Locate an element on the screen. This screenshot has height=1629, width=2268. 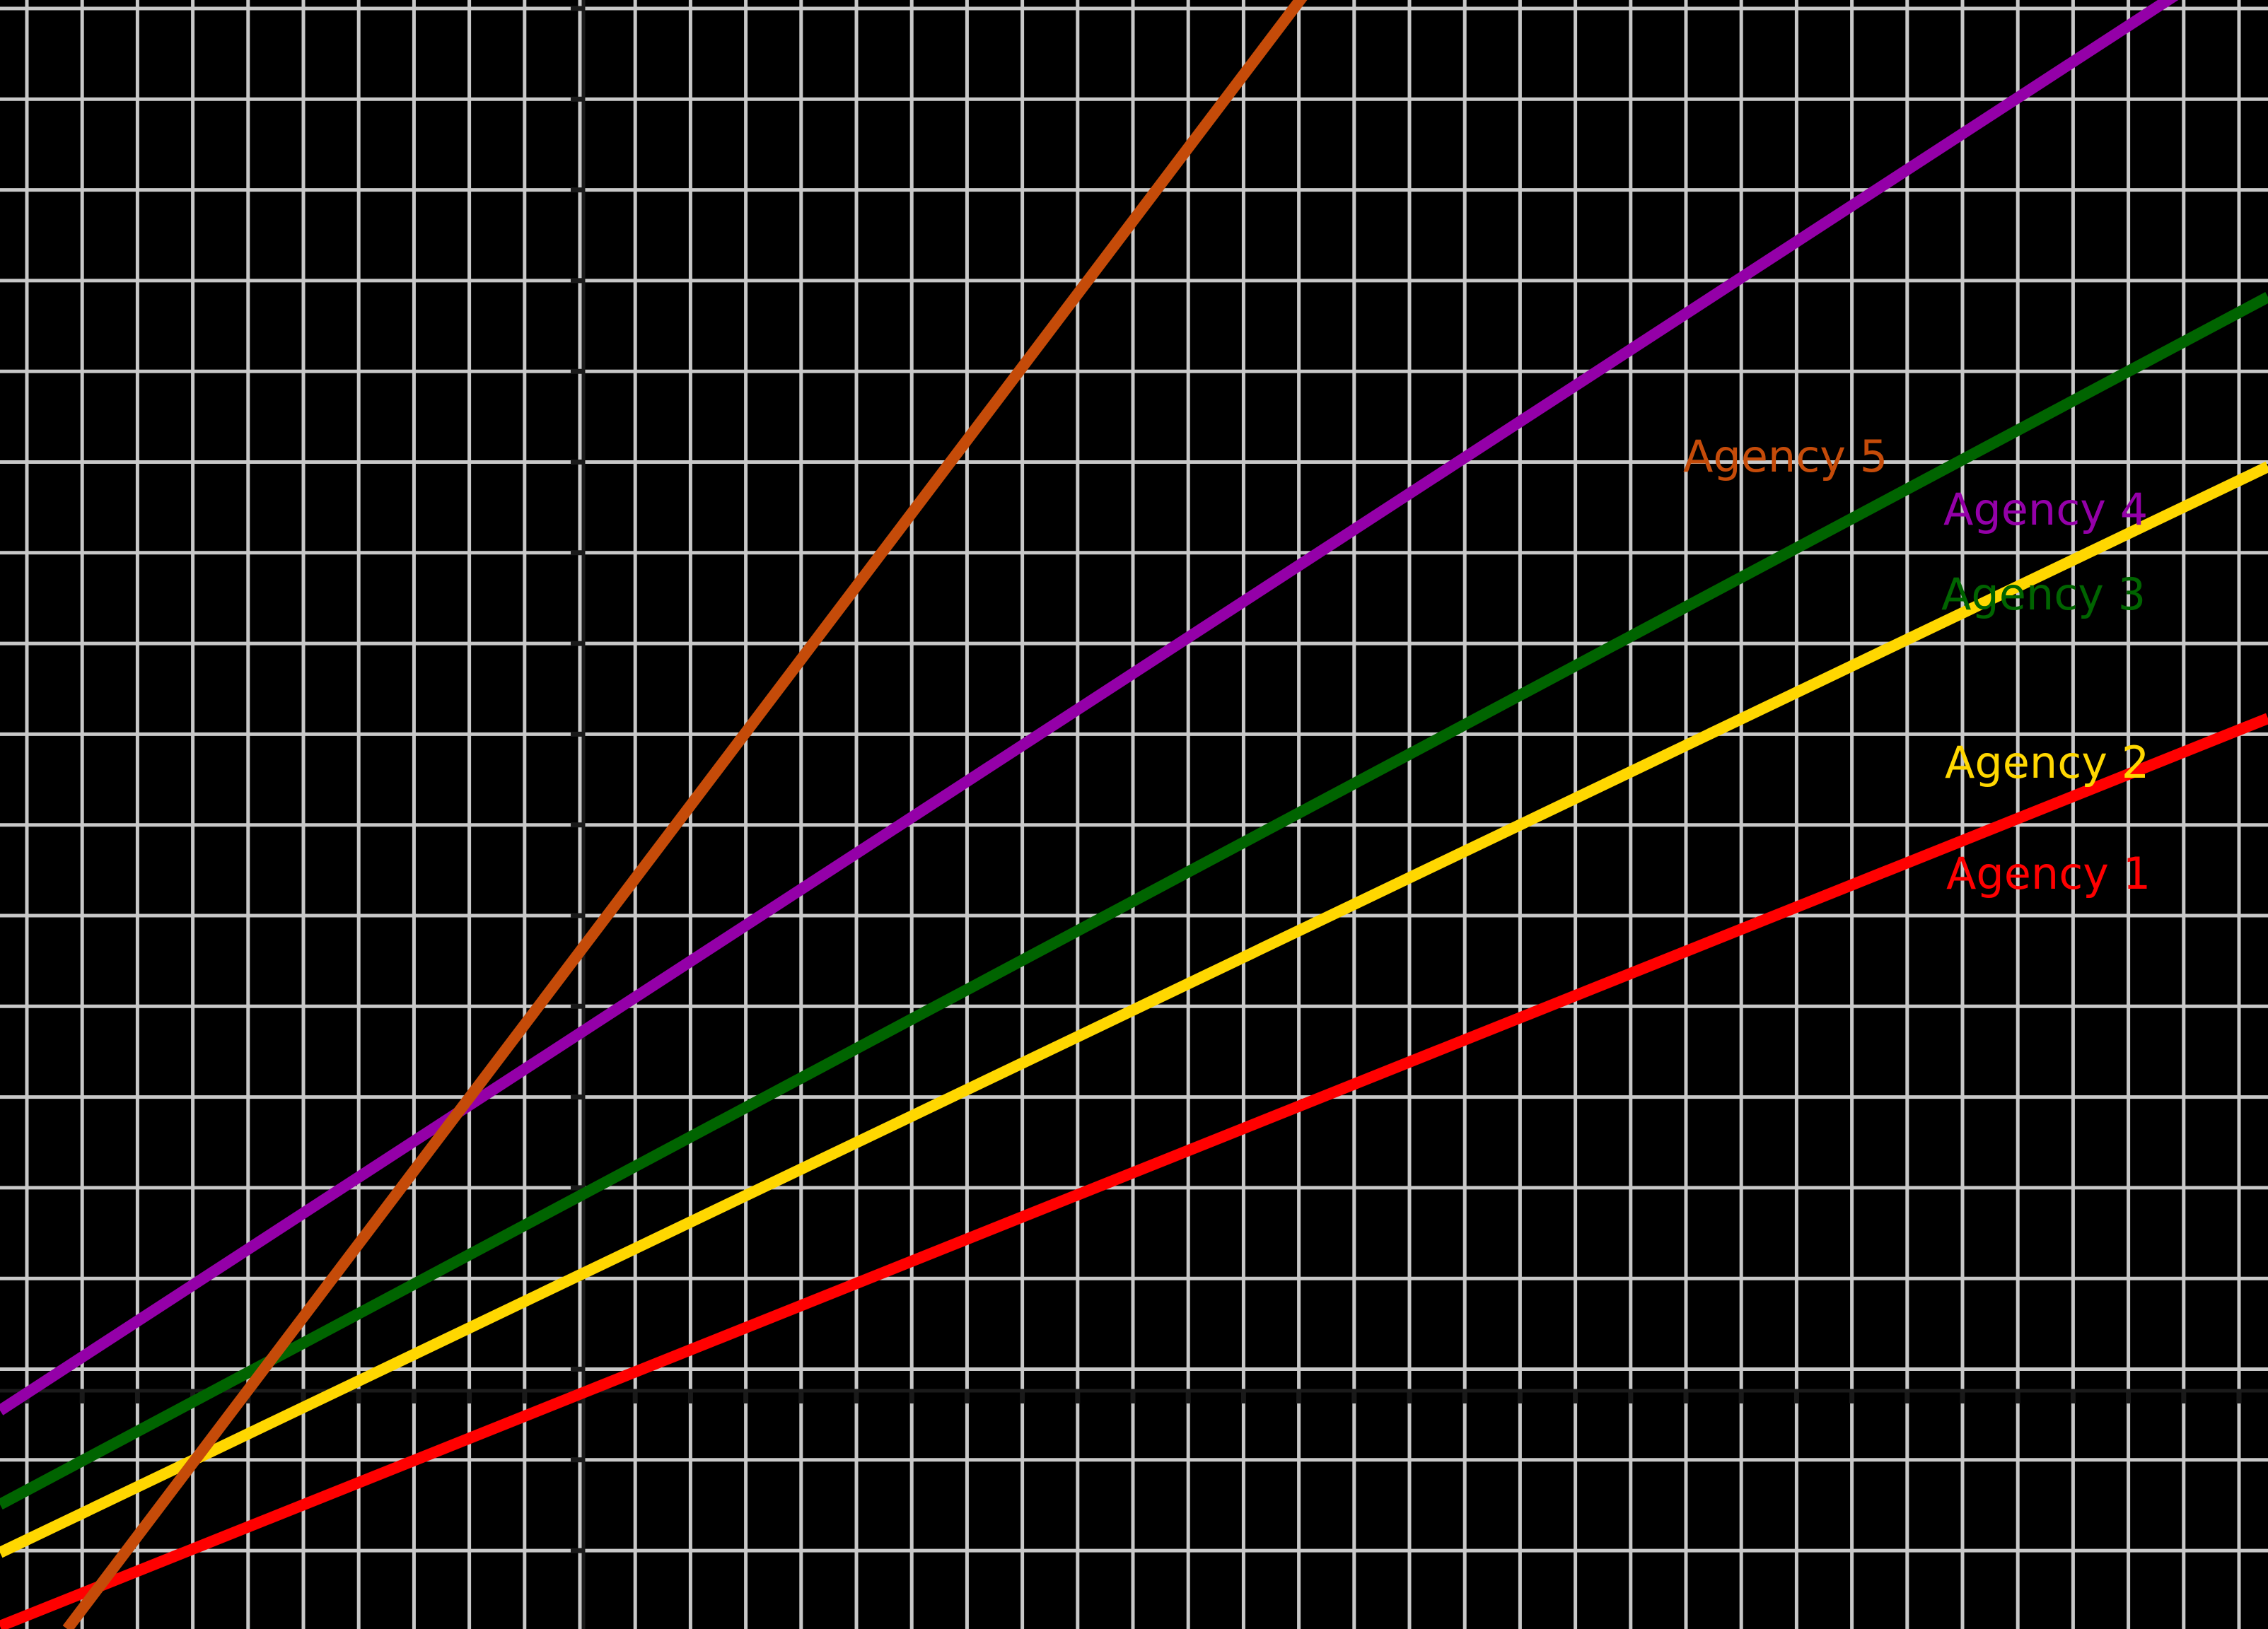
series-label-agency-3: Agency 3 is located at coordinates (2043, 594).